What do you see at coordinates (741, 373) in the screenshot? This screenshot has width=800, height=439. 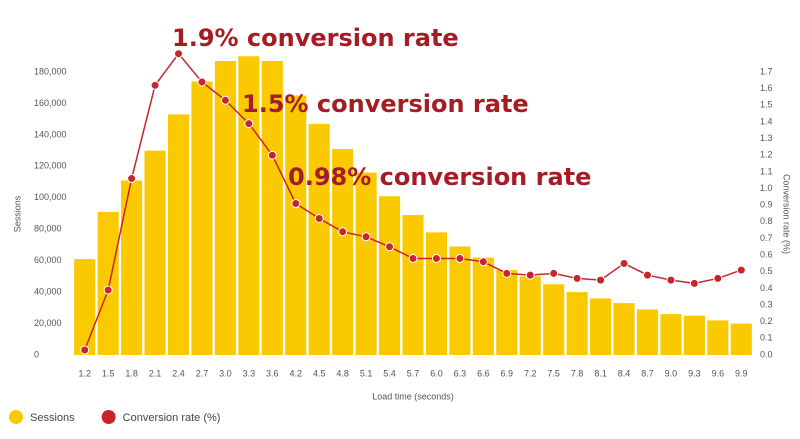 I see `x-tick-label: 9.9` at bounding box center [741, 373].